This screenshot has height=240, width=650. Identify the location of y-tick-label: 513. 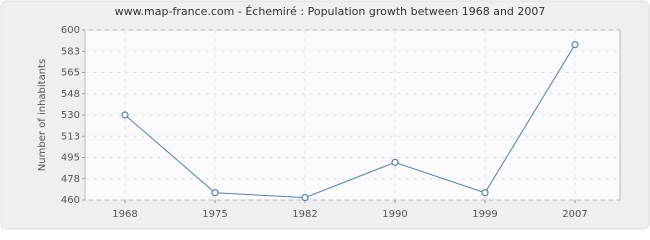
(70, 136).